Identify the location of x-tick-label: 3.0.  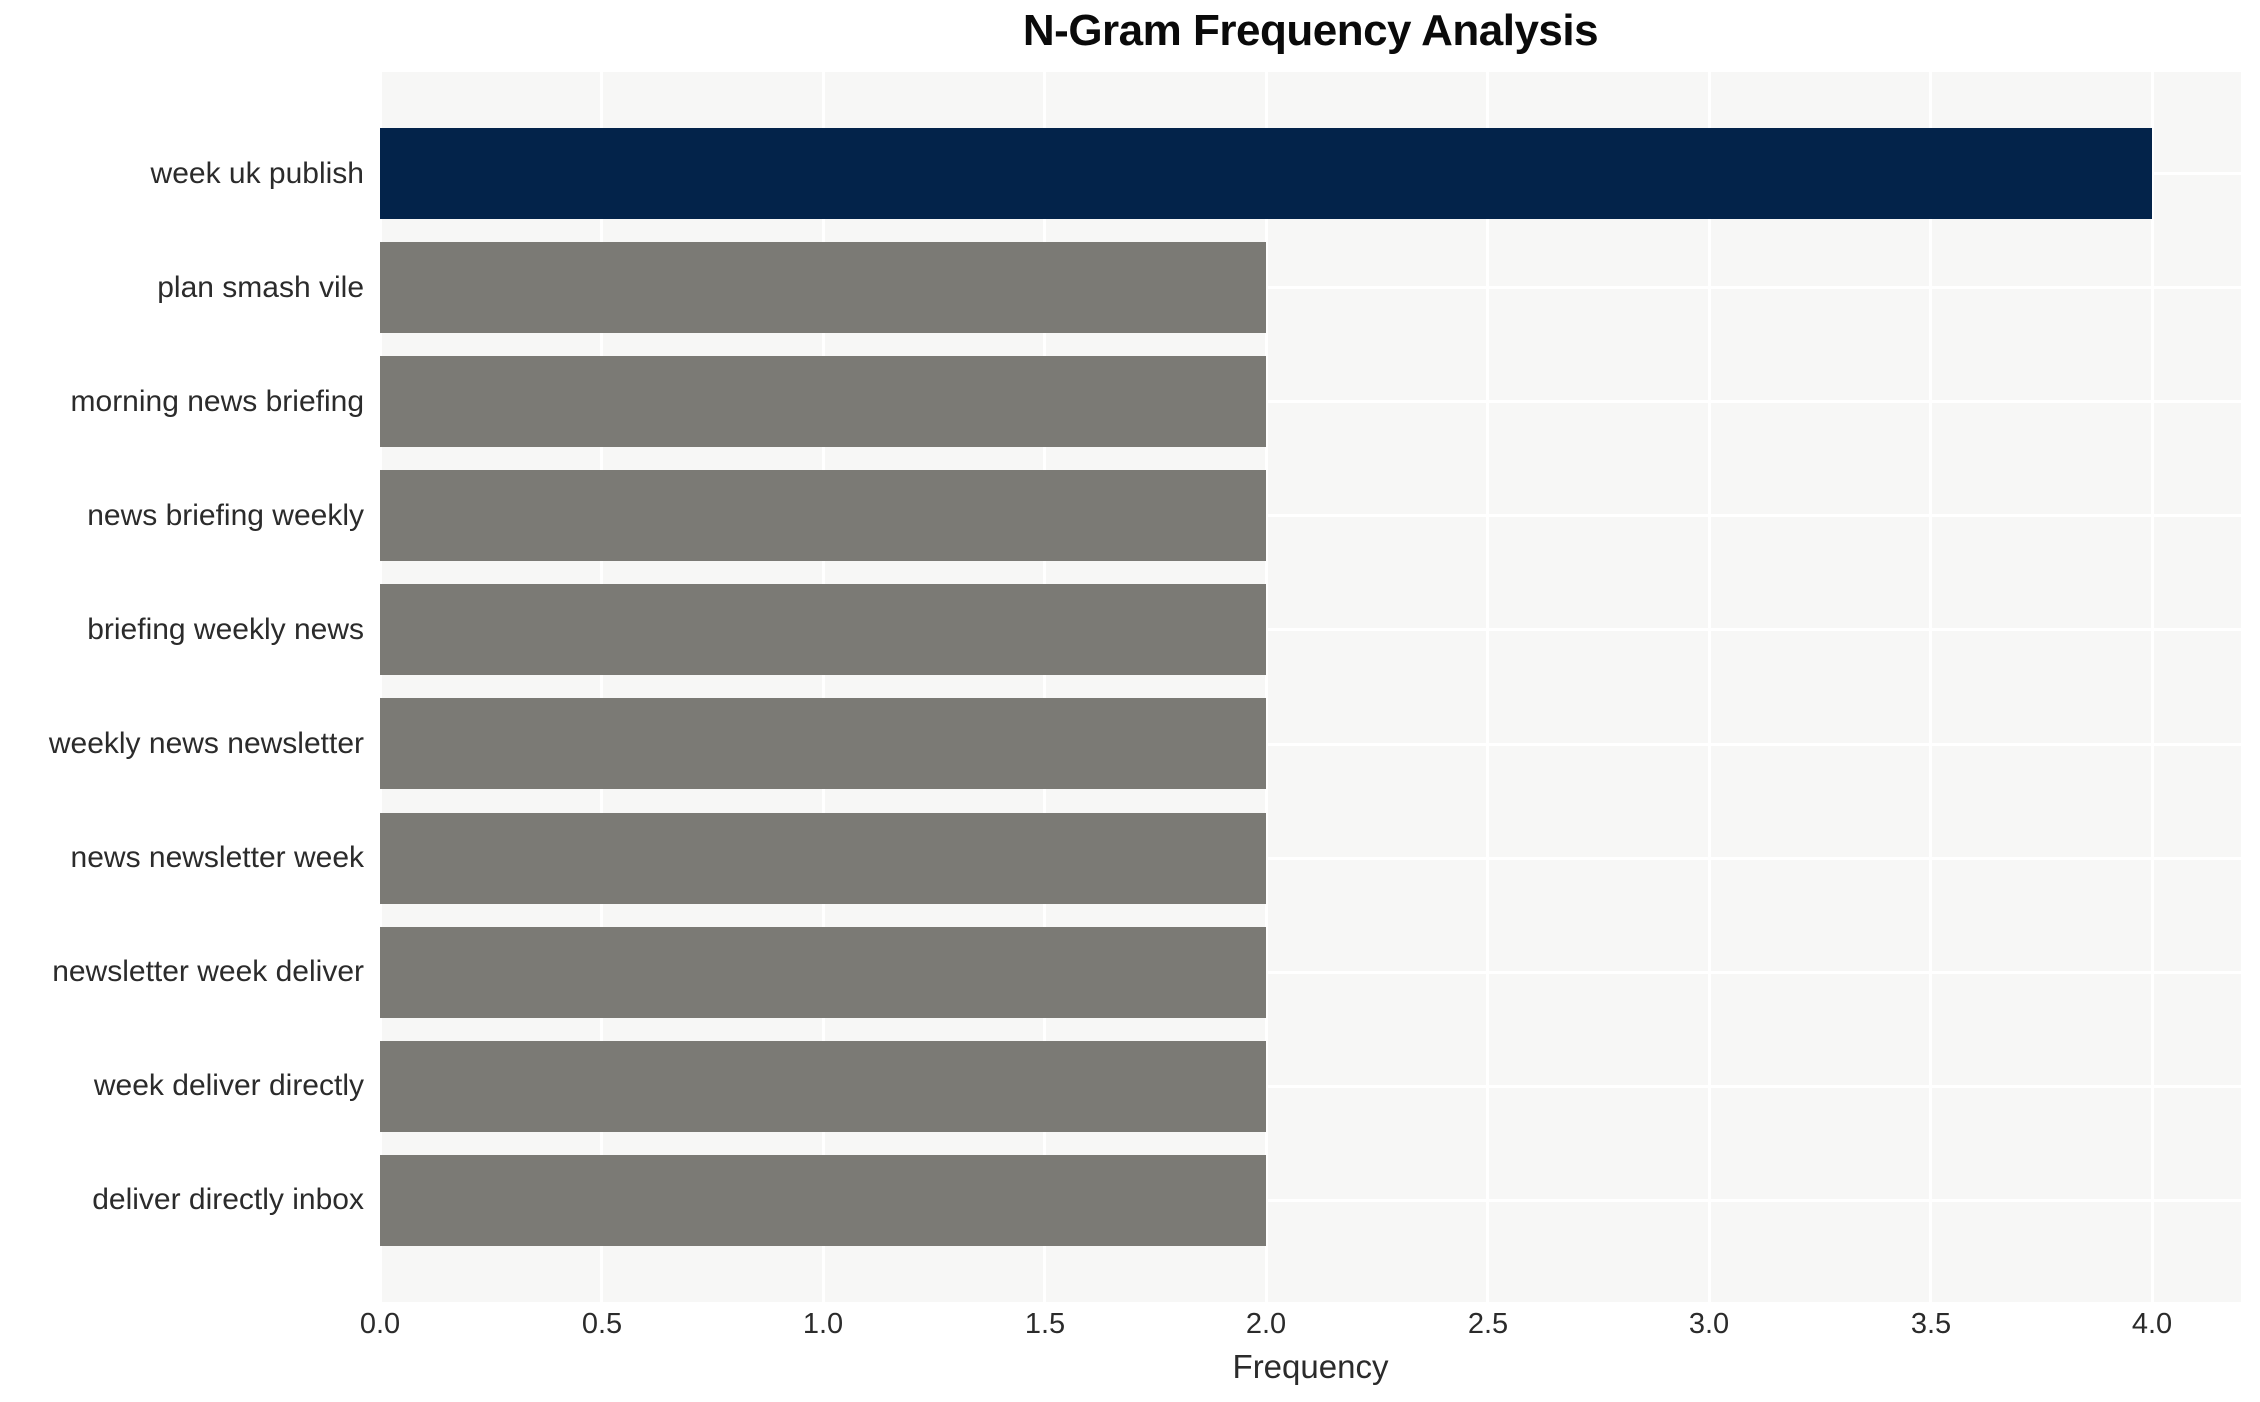
(1709, 1324).